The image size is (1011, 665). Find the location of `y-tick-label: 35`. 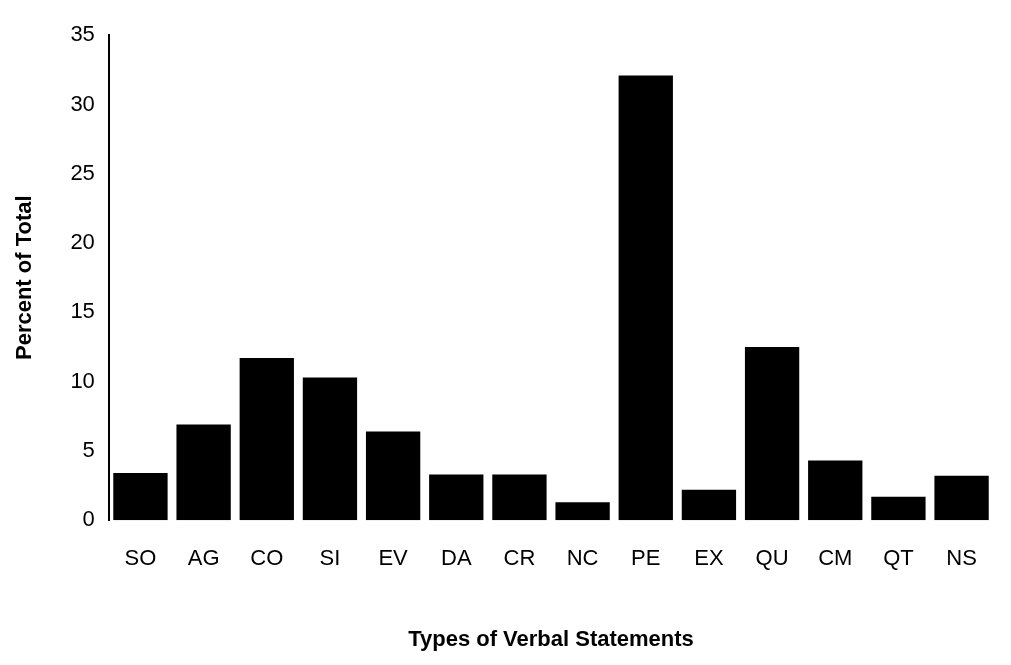

y-tick-label: 35 is located at coordinates (82, 34).